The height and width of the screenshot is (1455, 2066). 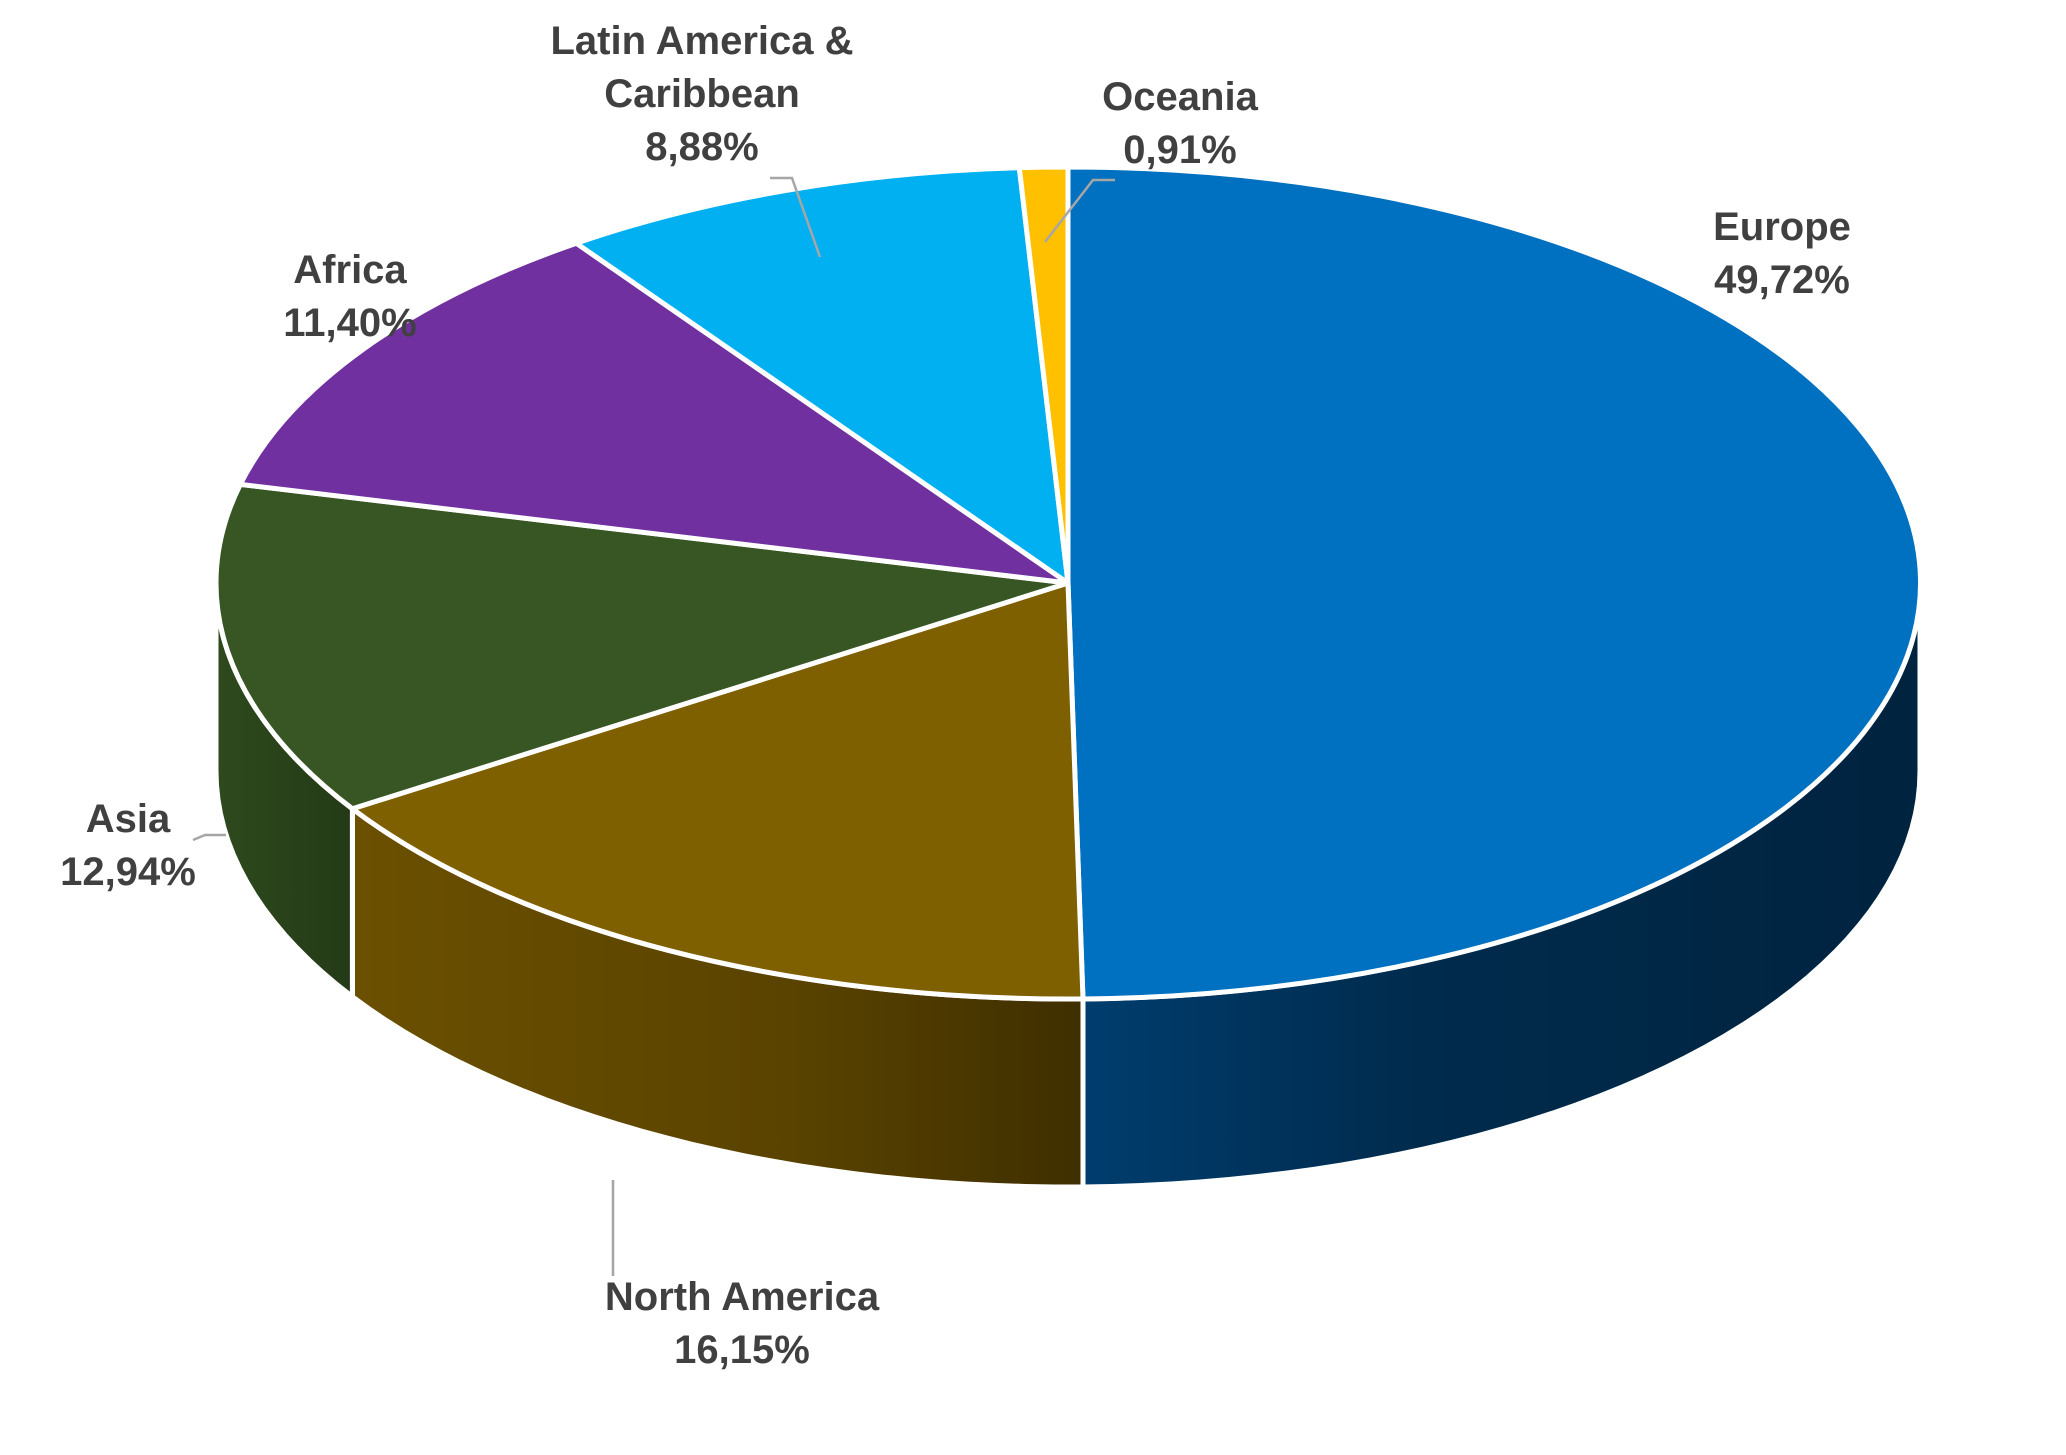 I want to click on data-label-value: 8,88%, so click(x=701, y=147).